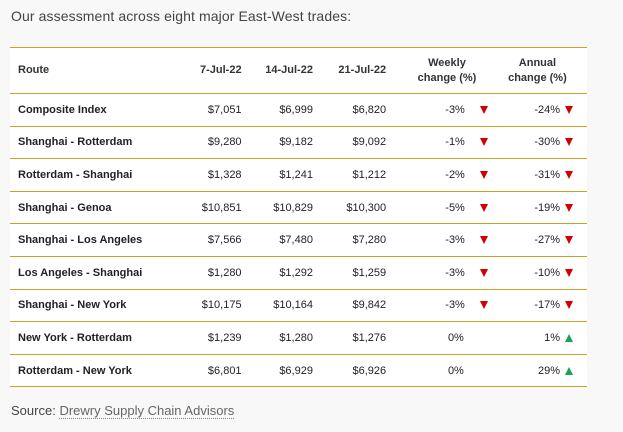  What do you see at coordinates (224, 370) in the screenshot?
I see `rate-date-1: $6,801` at bounding box center [224, 370].